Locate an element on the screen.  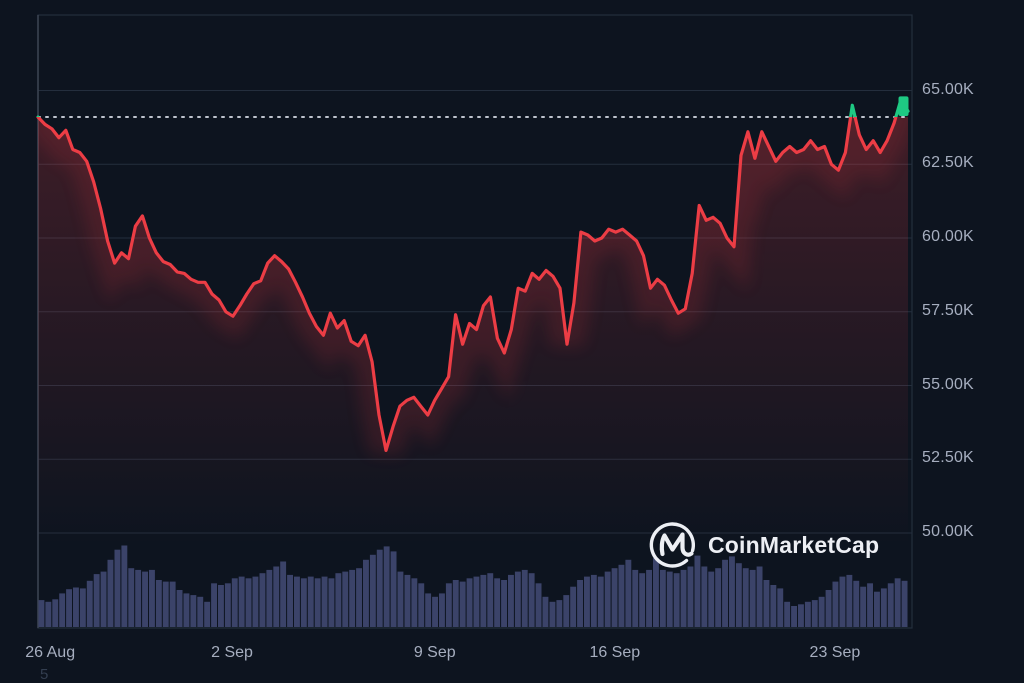
coinmarketcap-logo-icon is located at coordinates (672, 545).